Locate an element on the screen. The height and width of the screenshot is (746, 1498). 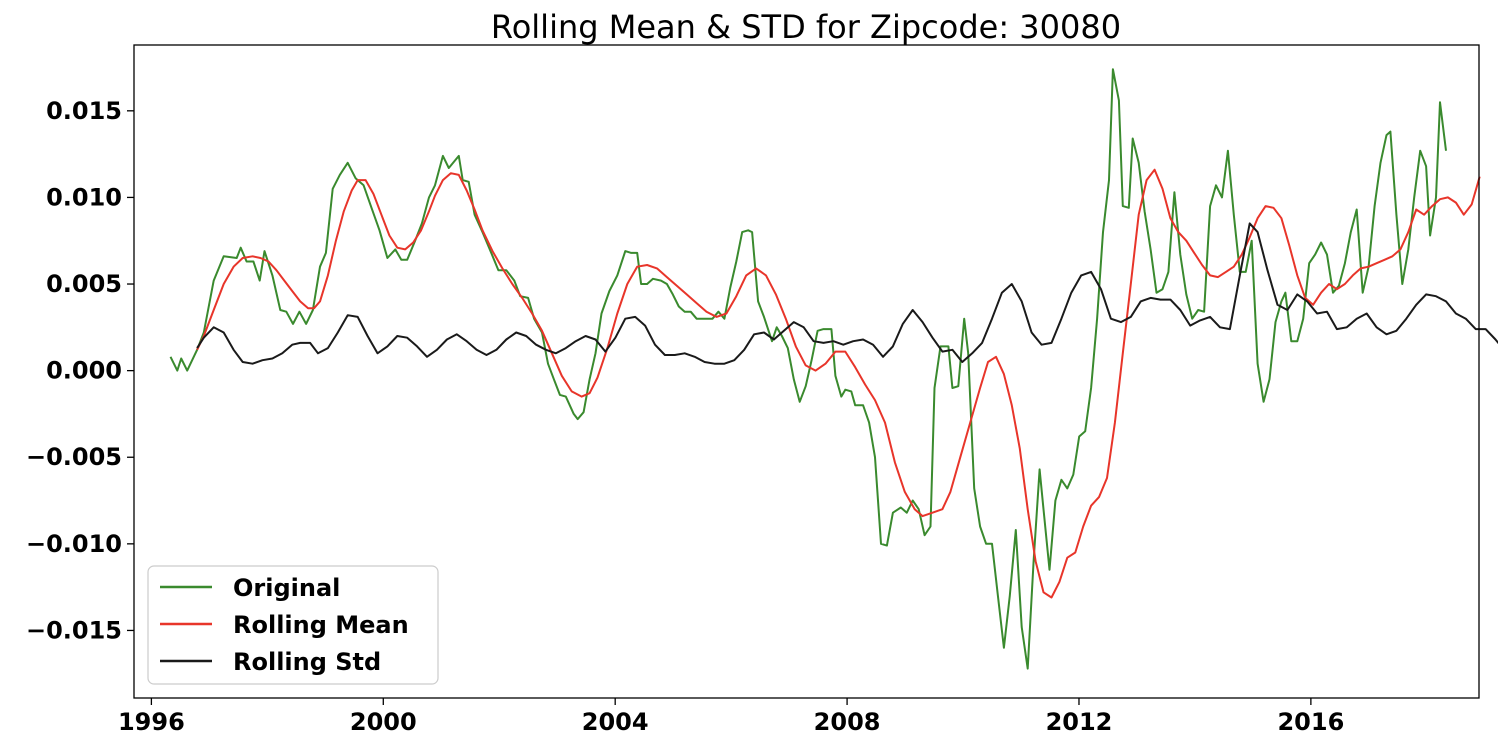
y-tick-label: 0.005 is located at coordinates (84, 284).